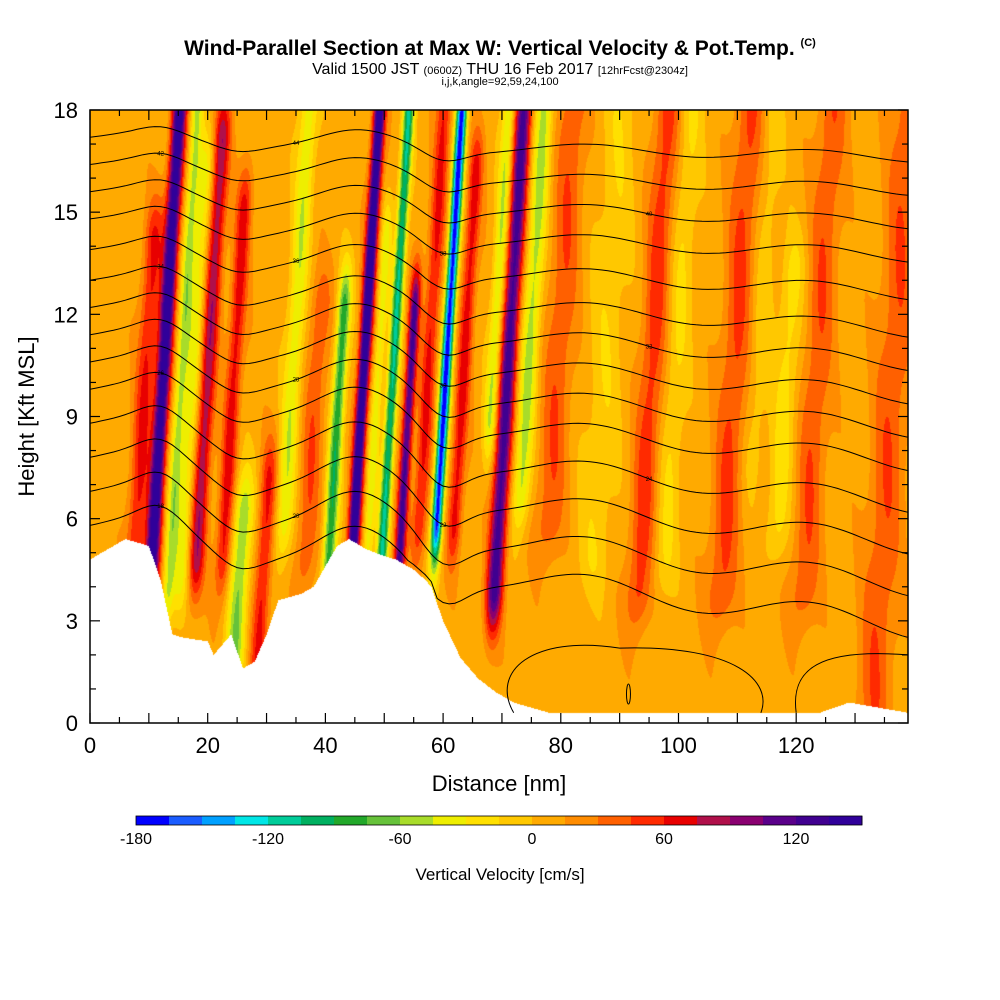  What do you see at coordinates (325, 745) in the screenshot?
I see `x-tick-label: 40` at bounding box center [325, 745].